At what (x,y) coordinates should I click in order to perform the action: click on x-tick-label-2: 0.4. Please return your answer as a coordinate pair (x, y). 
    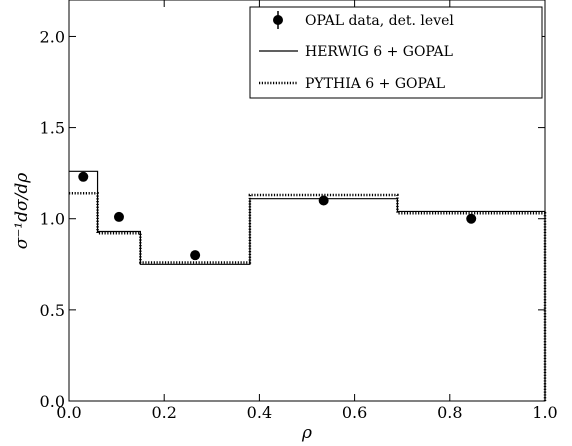
    Looking at the image, I should click on (259, 412).